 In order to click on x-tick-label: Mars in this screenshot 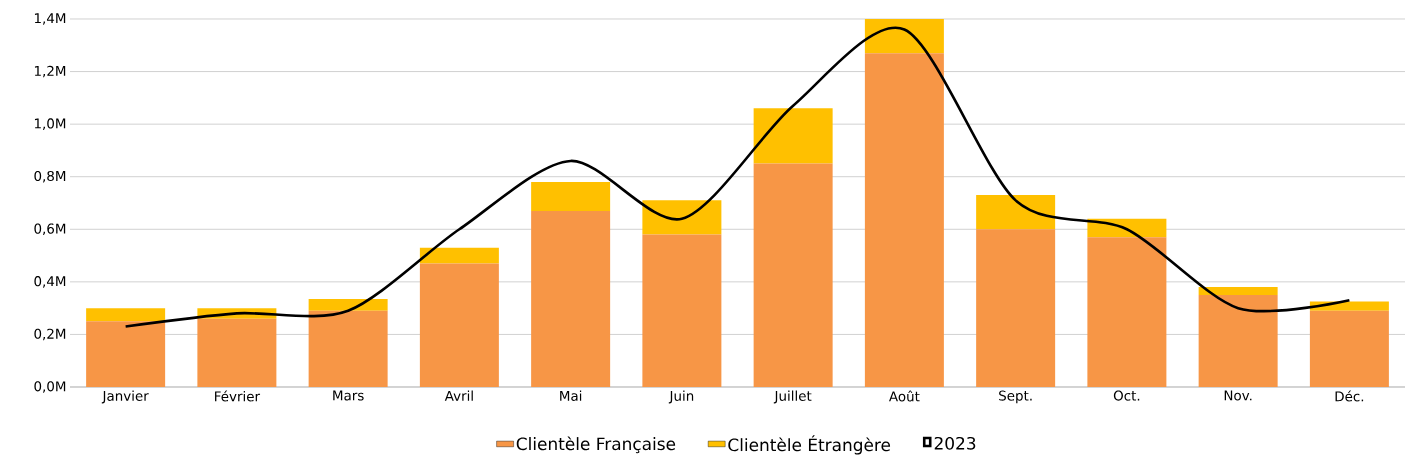, I will do `click(348, 395)`.